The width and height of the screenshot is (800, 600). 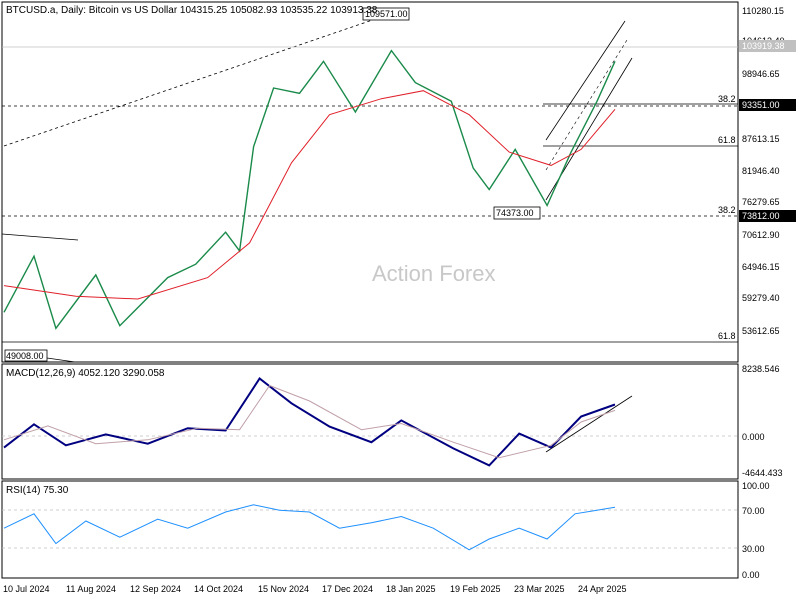 I want to click on x-tick-2: 11 Aug 2024, so click(x=91, y=589).